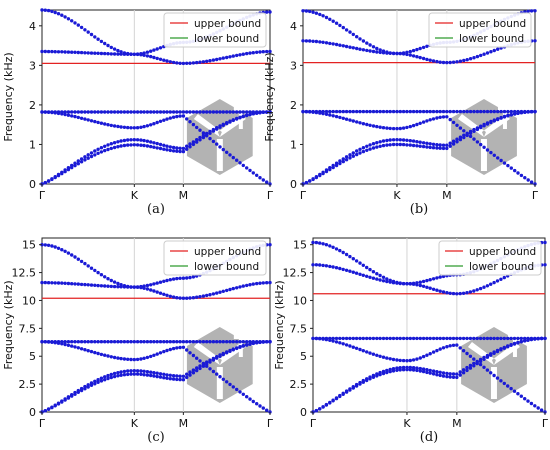  I want to click on y-tick-label: 2.5, so click(28, 384).